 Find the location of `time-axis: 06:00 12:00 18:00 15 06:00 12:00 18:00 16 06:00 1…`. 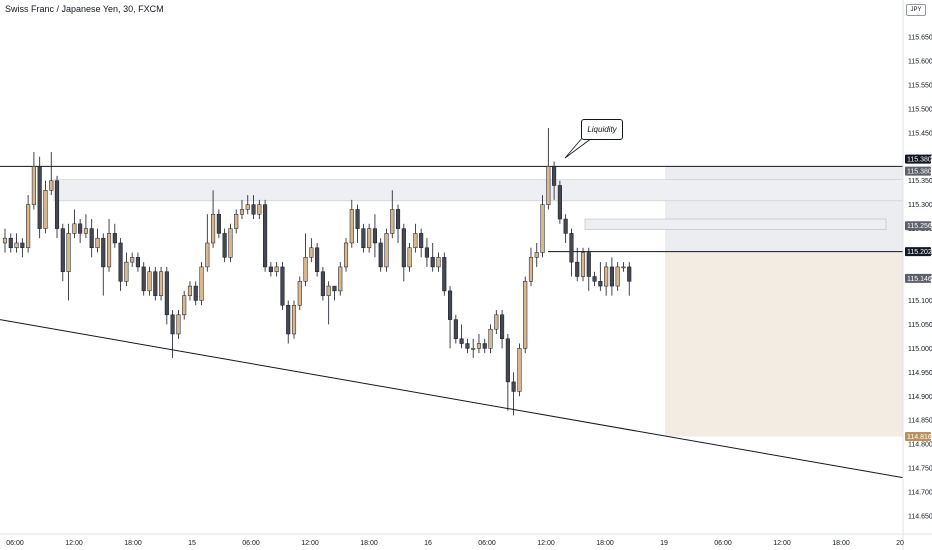

time-axis: 06:00 12:00 18:00 15 06:00 12:00 18:00 16 06:00 1… is located at coordinates (466, 540).